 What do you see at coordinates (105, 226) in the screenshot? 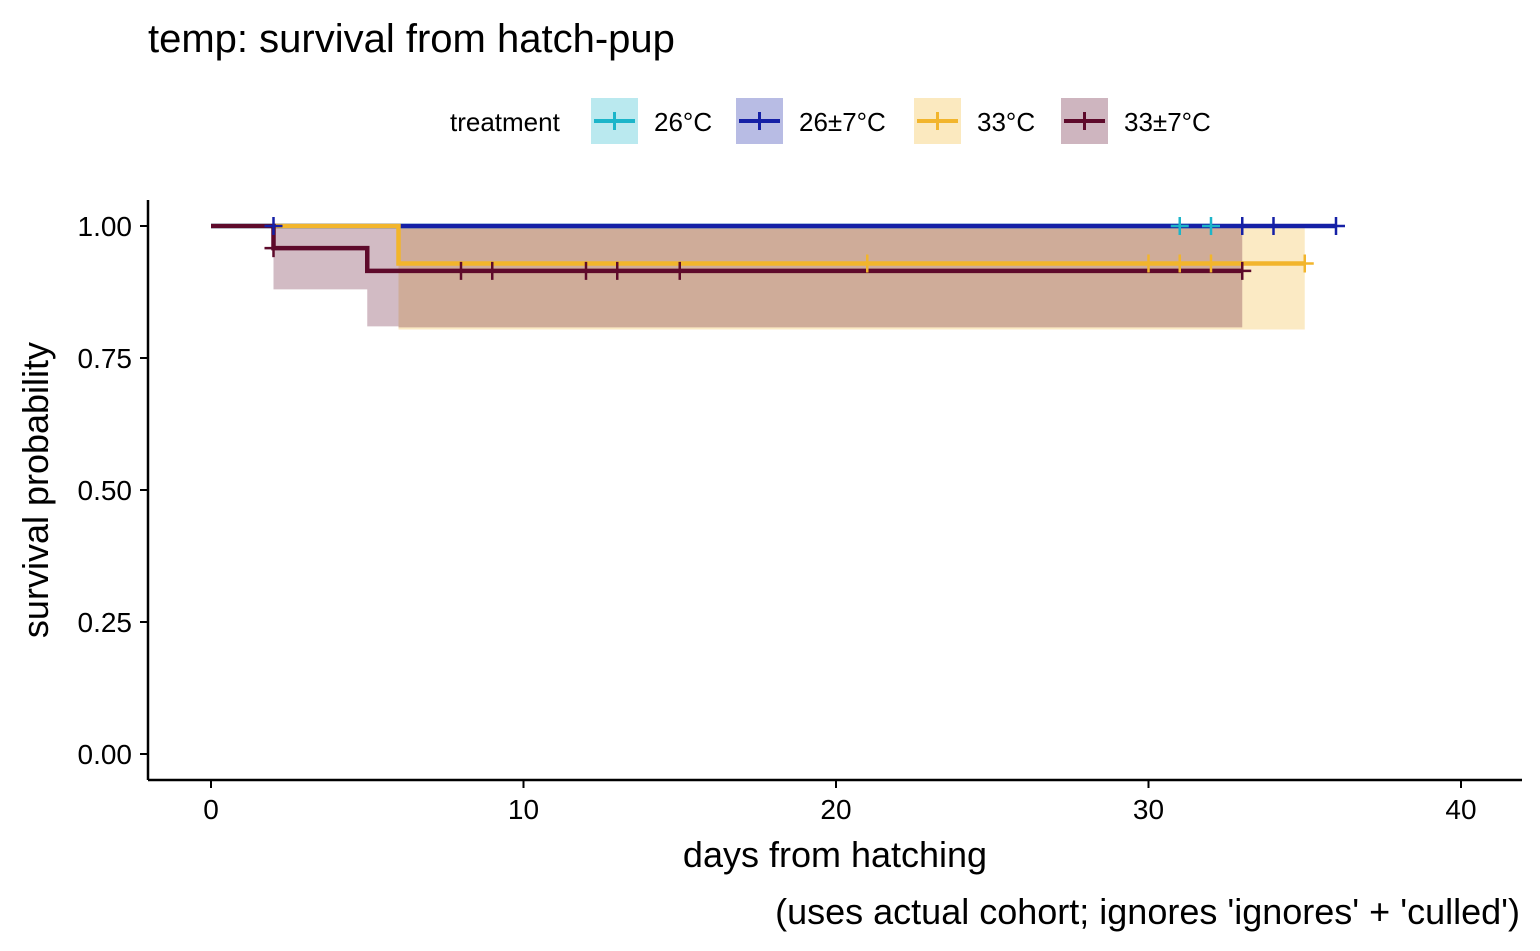
I see `y-tick-label: 1.00` at bounding box center [105, 226].